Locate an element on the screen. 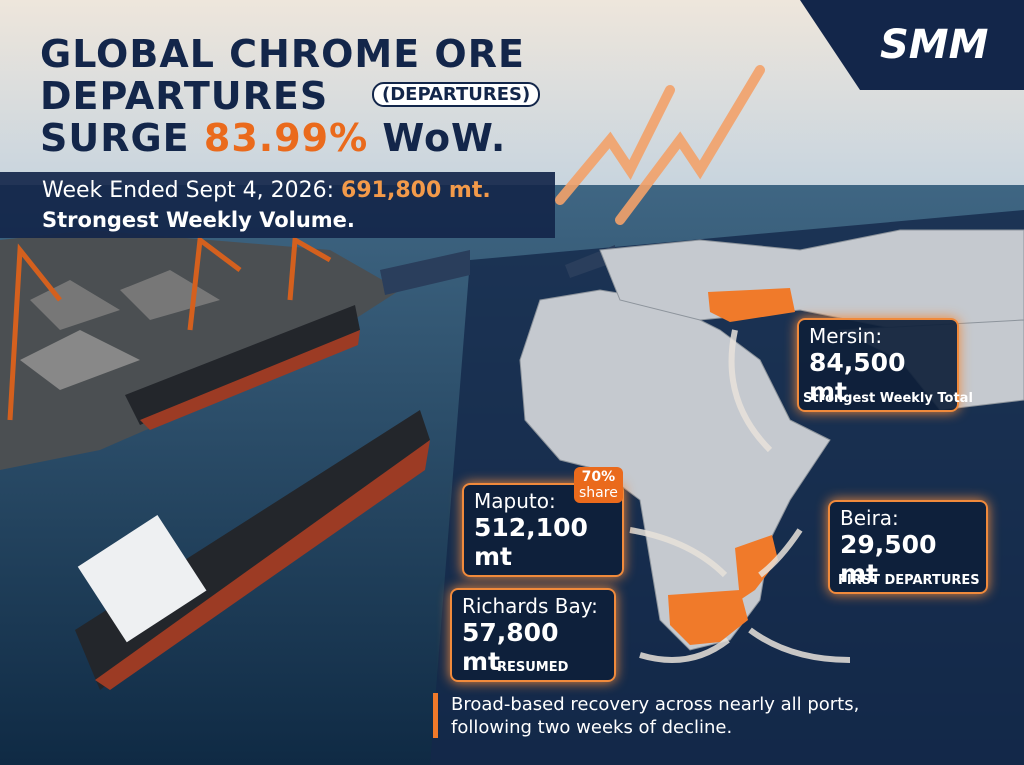 The width and height of the screenshot is (1024, 765). logo-panel is located at coordinates (912, 45).